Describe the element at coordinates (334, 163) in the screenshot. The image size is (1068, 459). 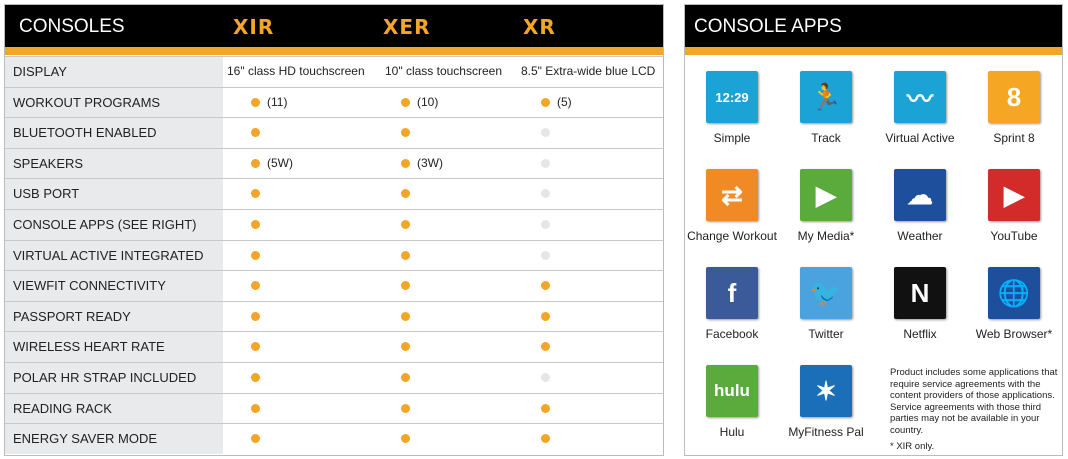
I see `table-row: SPEAKERS (5W) (3W)` at that location.